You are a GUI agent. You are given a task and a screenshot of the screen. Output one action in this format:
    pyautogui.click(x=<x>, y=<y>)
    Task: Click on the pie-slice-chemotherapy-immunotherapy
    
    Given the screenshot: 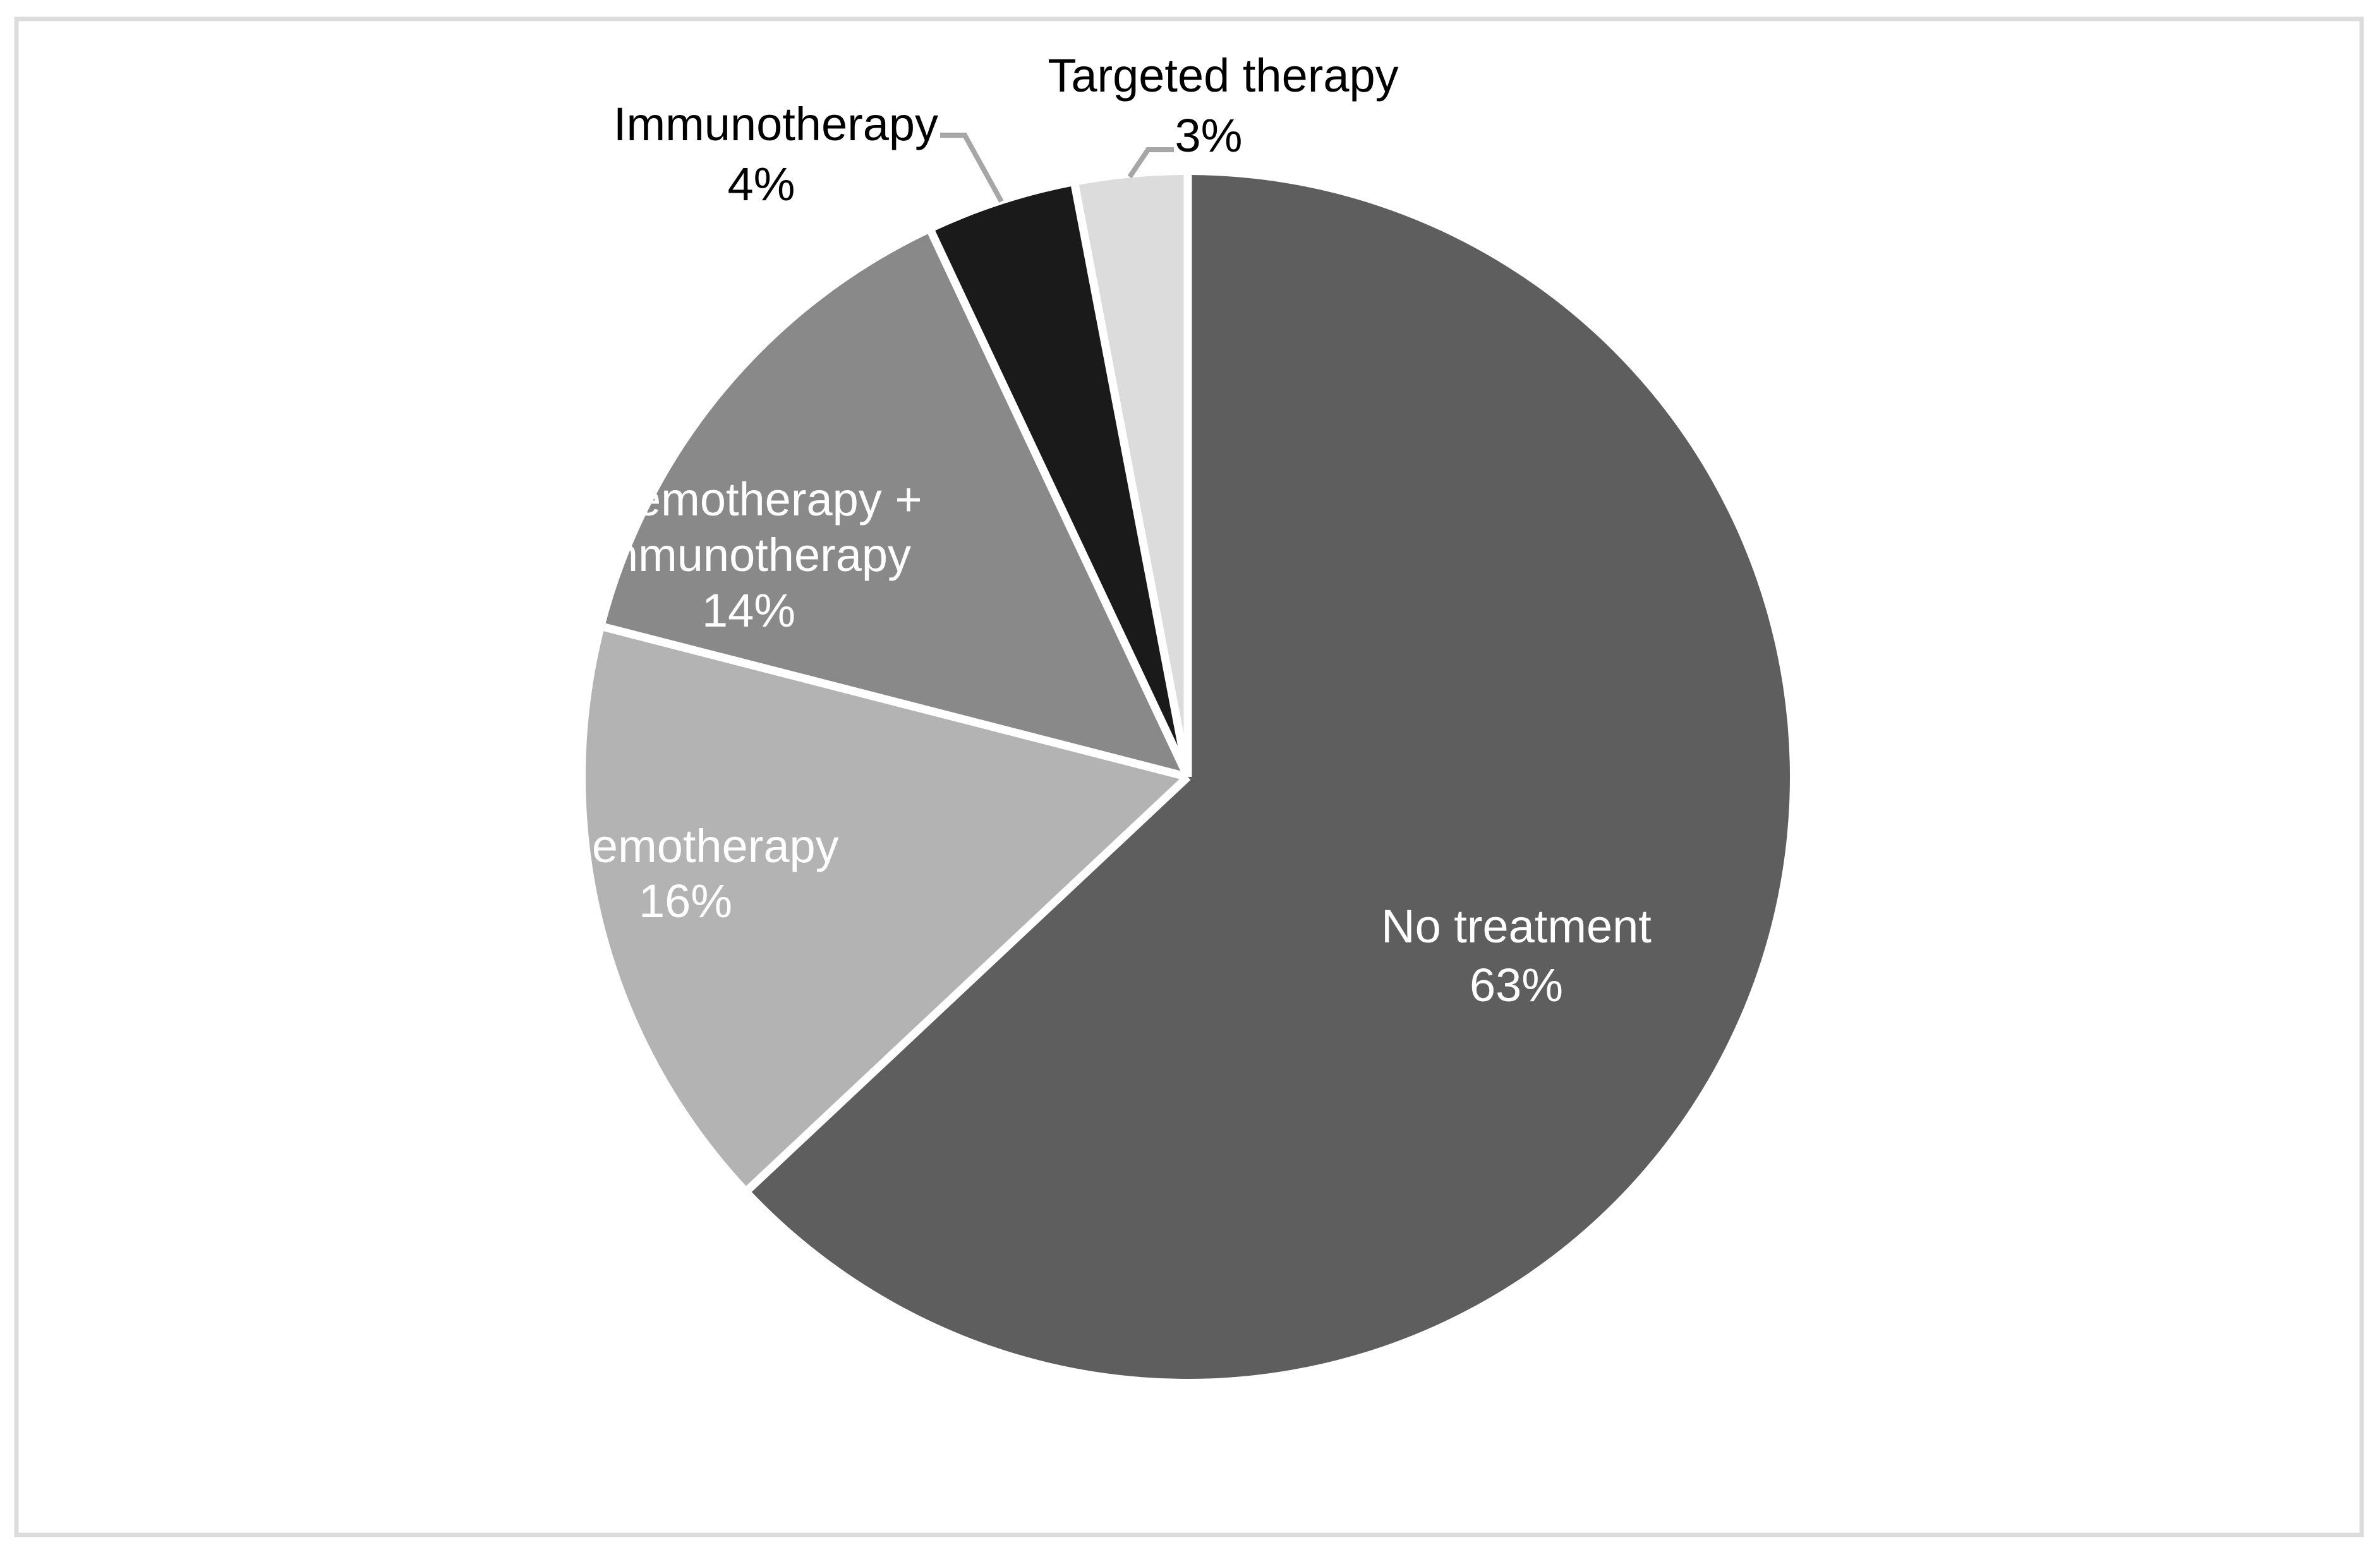 What is the action you would take?
    pyautogui.click(x=896, y=505)
    